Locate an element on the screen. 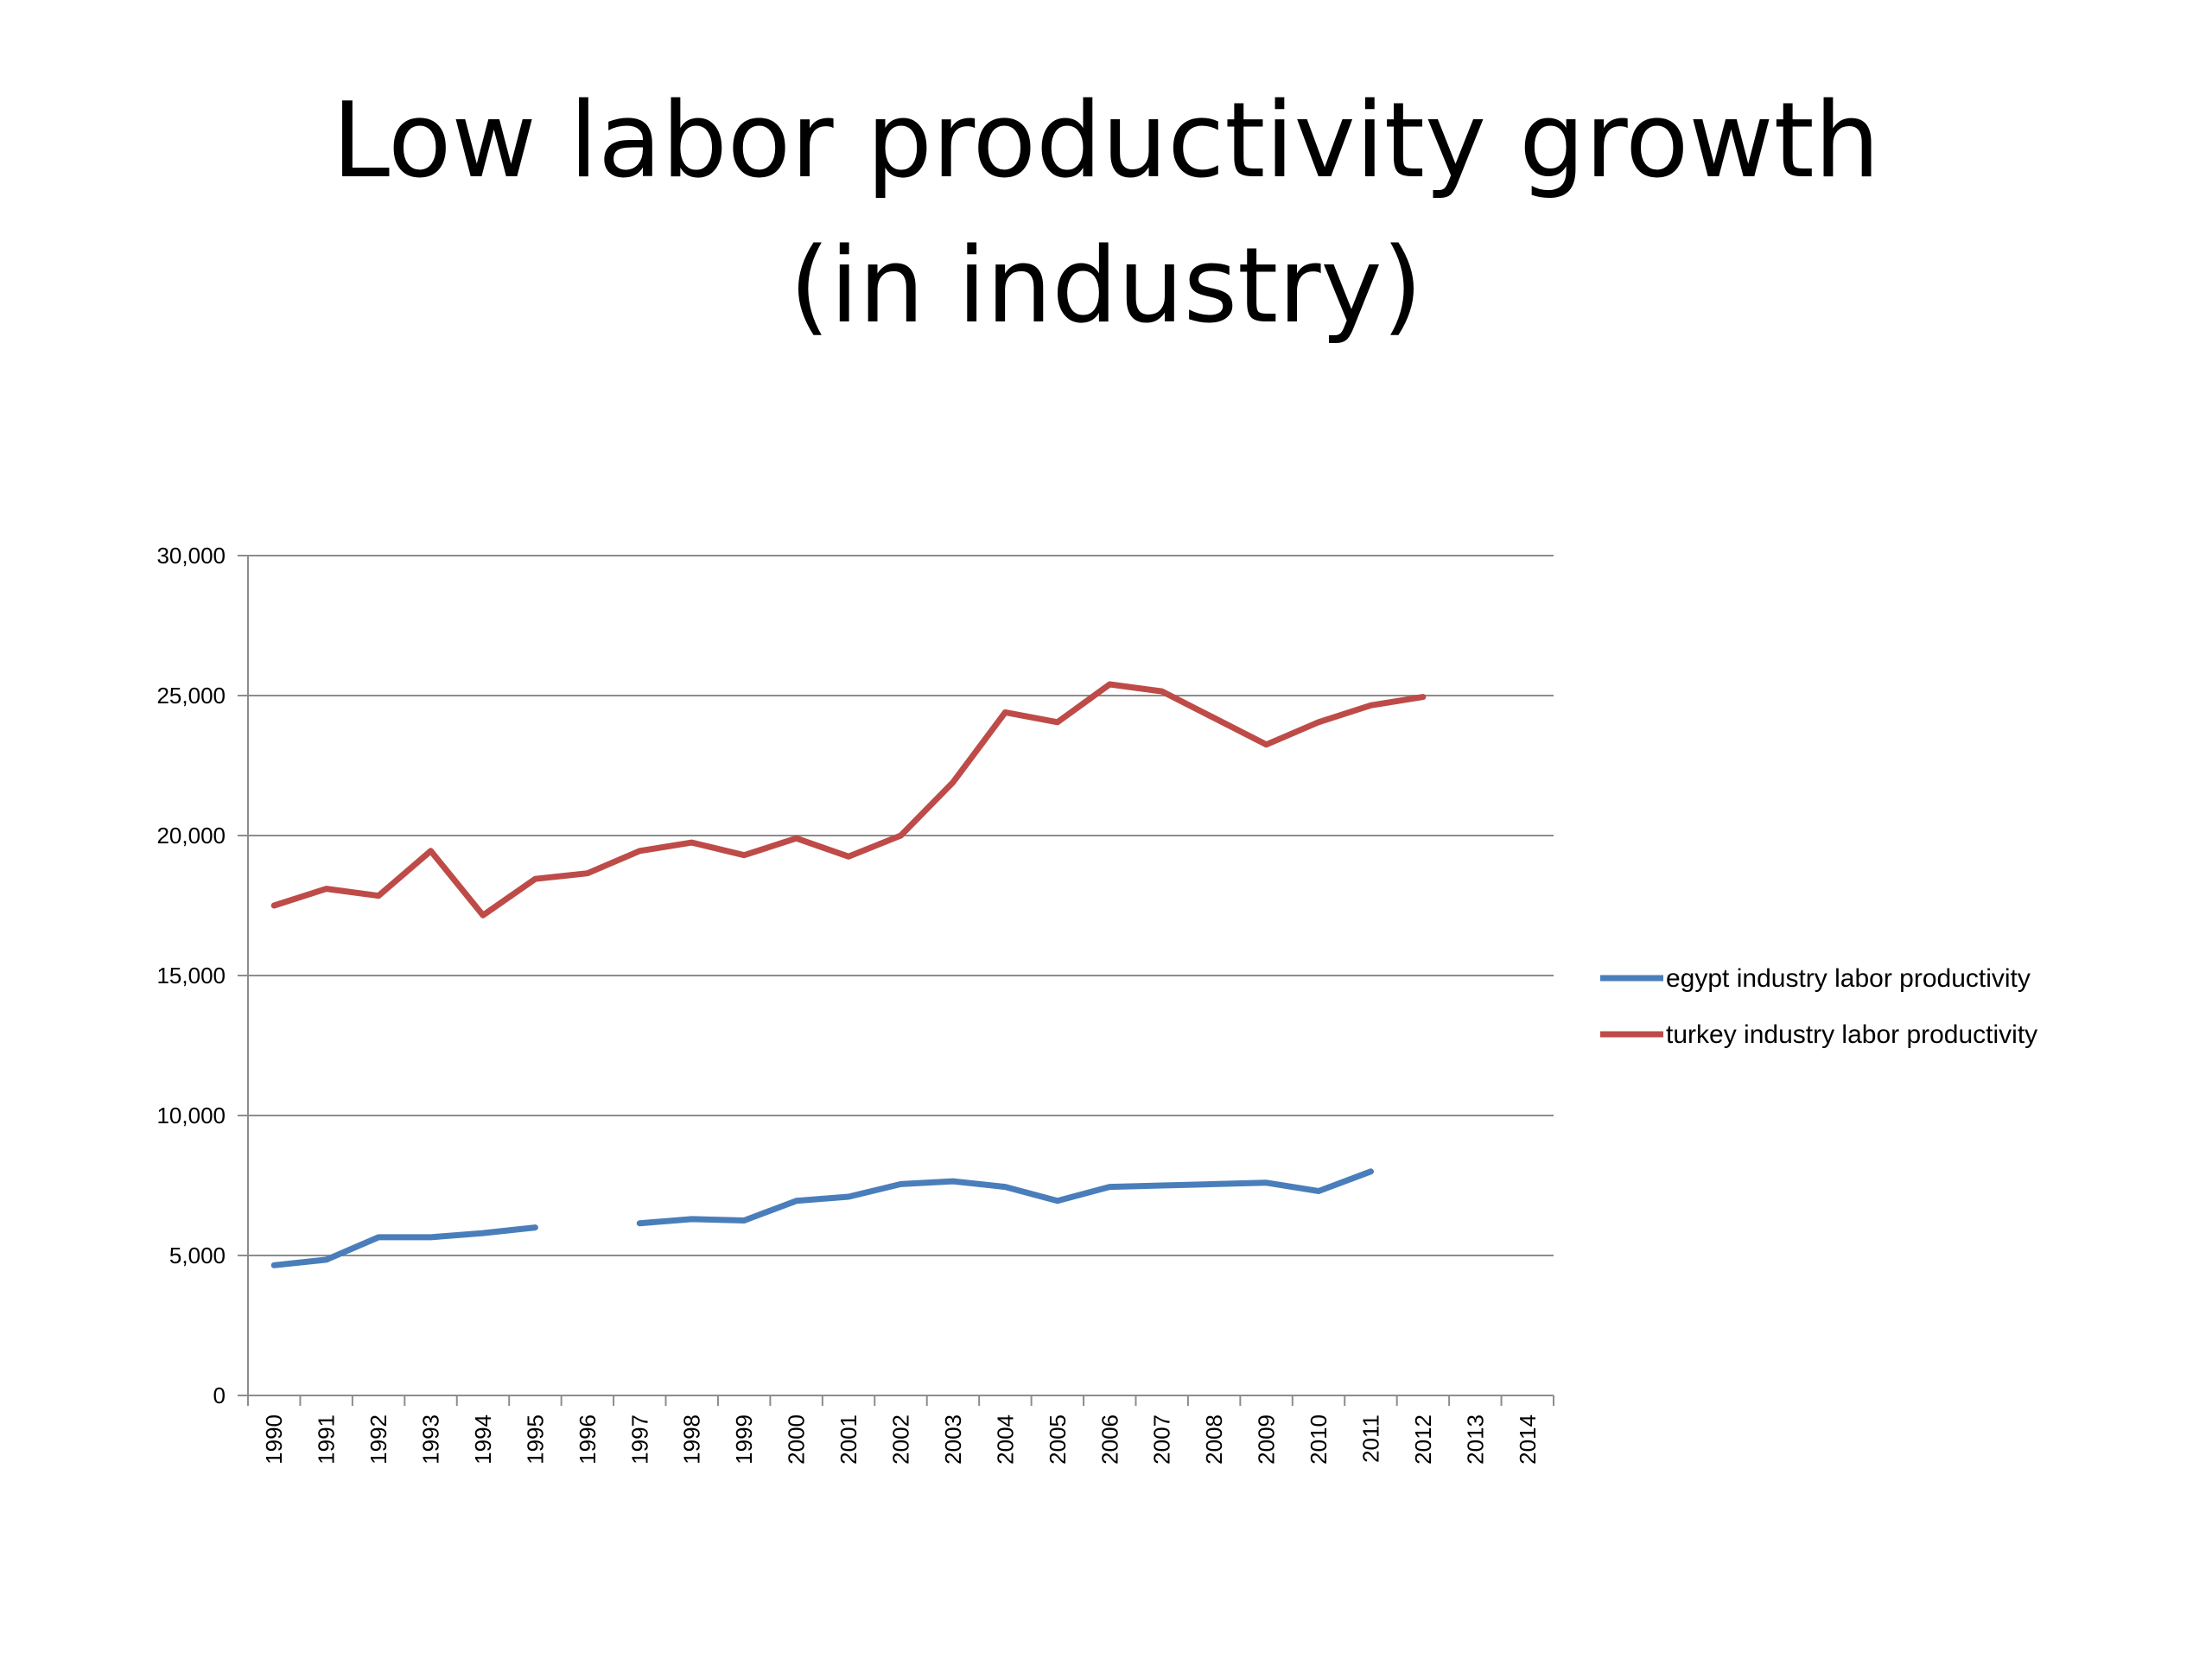 The image size is (2212, 1659). series-turkey is located at coordinates (848, 799).